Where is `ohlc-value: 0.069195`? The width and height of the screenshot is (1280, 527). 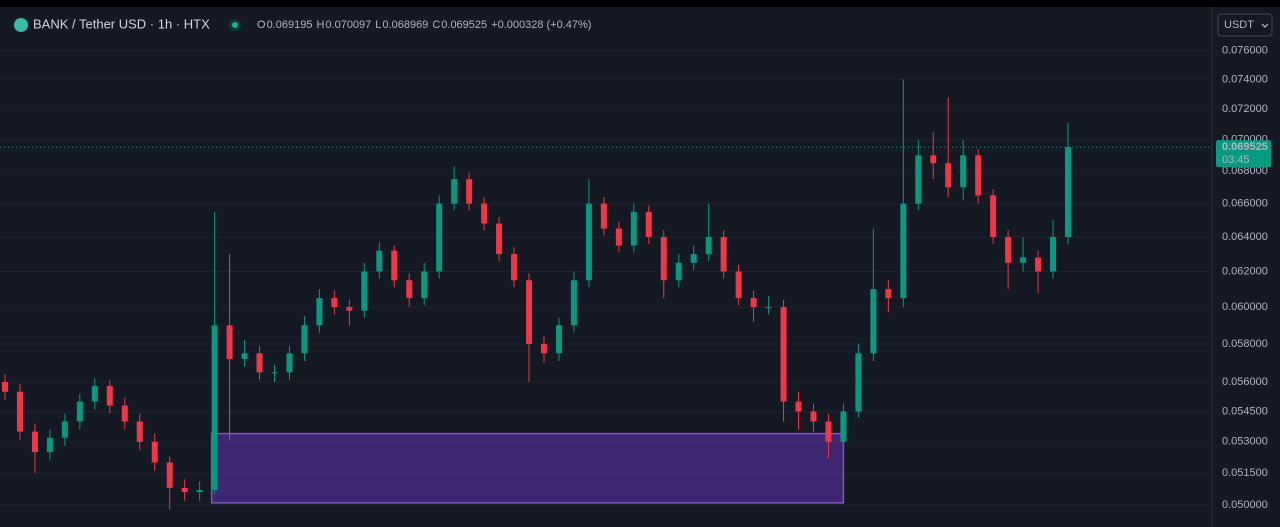 ohlc-value: 0.069195 is located at coordinates (290, 25).